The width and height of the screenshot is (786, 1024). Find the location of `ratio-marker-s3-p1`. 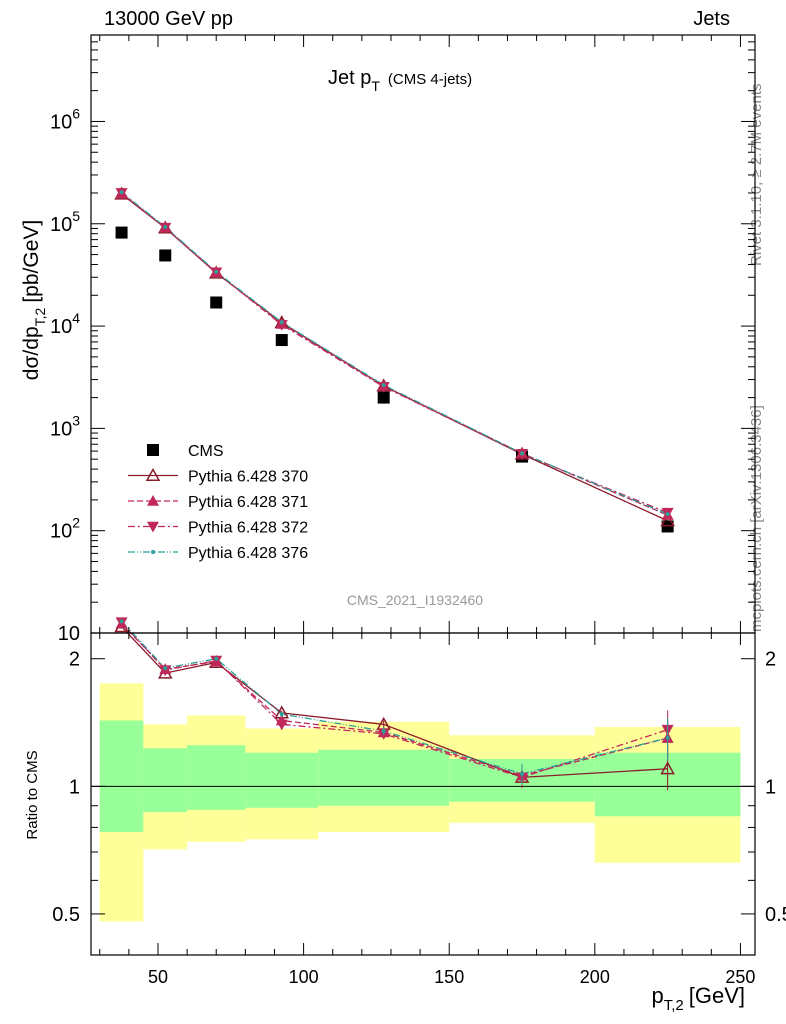

ratio-marker-s3-p1 is located at coordinates (165, 668).